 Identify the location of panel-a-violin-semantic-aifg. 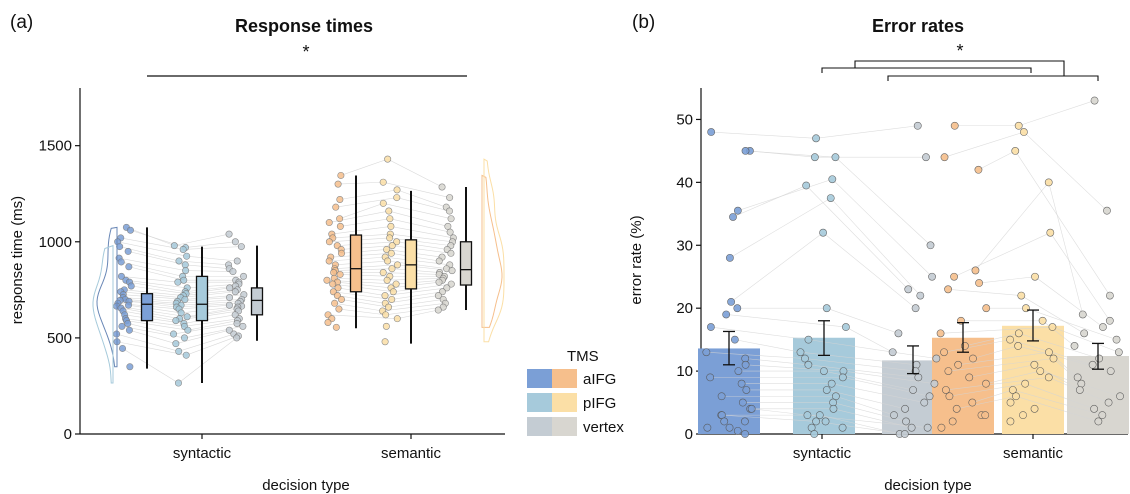
(492, 251).